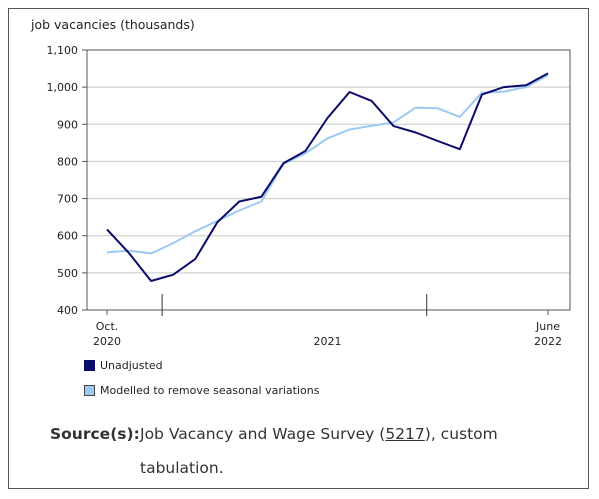 This screenshot has height=499, width=599. I want to click on y-tick-label: 1,100, so click(63, 50).